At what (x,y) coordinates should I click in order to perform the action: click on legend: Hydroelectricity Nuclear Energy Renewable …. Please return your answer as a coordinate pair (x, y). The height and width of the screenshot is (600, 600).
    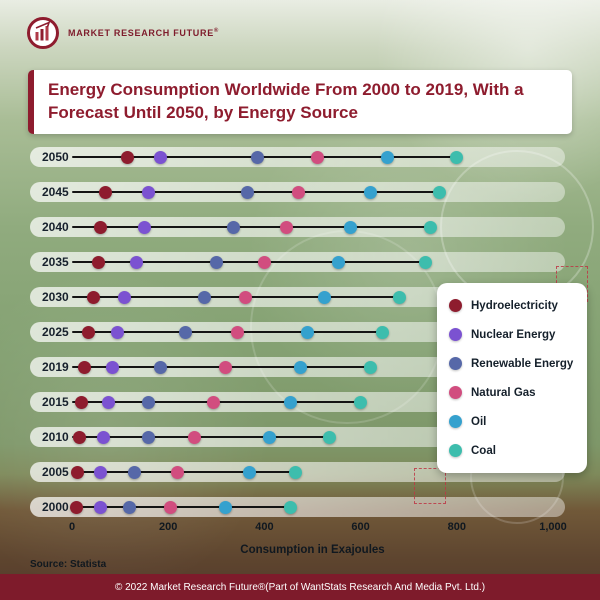
    Looking at the image, I should click on (512, 378).